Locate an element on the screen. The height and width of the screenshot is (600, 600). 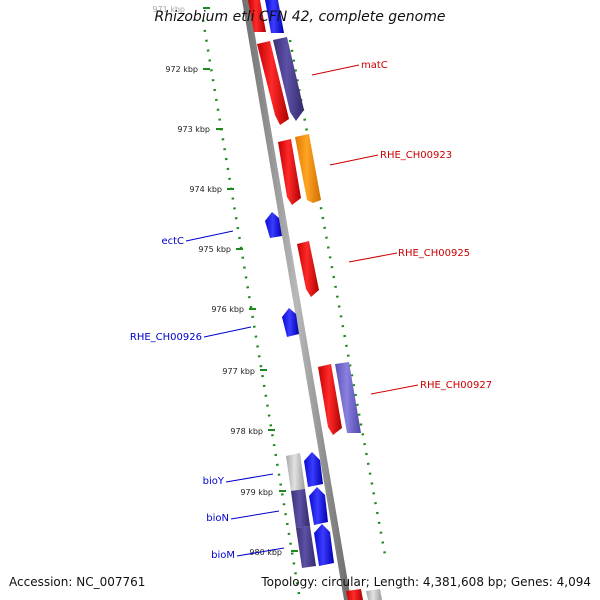
tick-label: 974 kbp is located at coordinates (205, 189).